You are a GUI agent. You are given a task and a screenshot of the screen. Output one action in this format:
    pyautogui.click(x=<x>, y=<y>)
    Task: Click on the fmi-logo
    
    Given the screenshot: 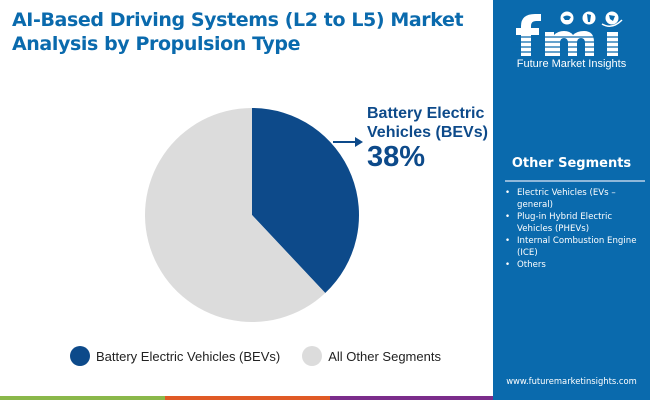 What is the action you would take?
    pyautogui.click(x=567, y=33)
    